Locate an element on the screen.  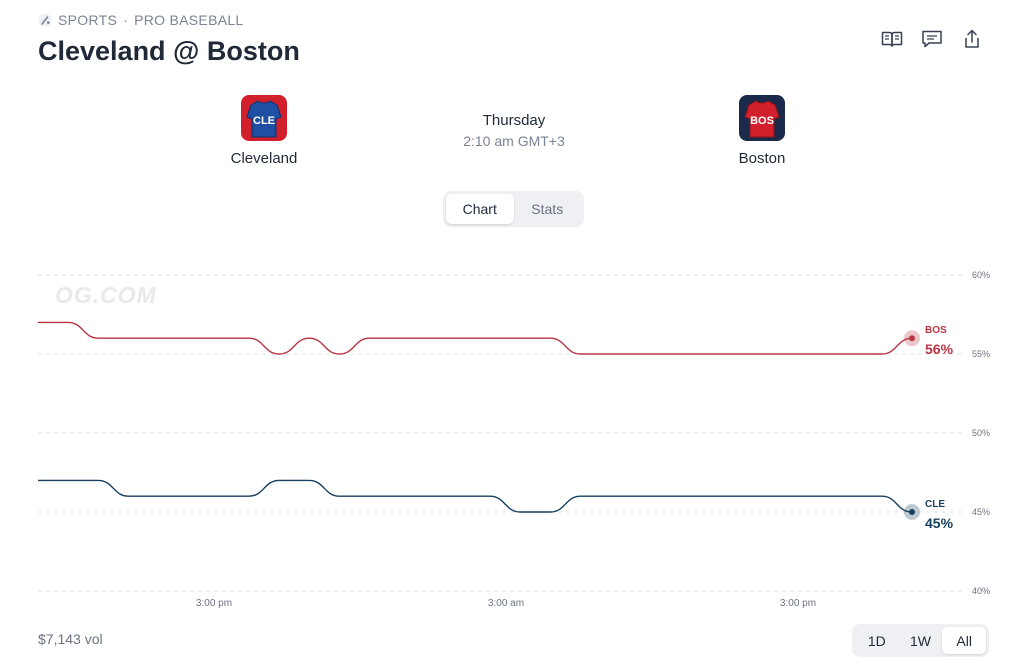
baseball-bat-icon is located at coordinates (45, 20).